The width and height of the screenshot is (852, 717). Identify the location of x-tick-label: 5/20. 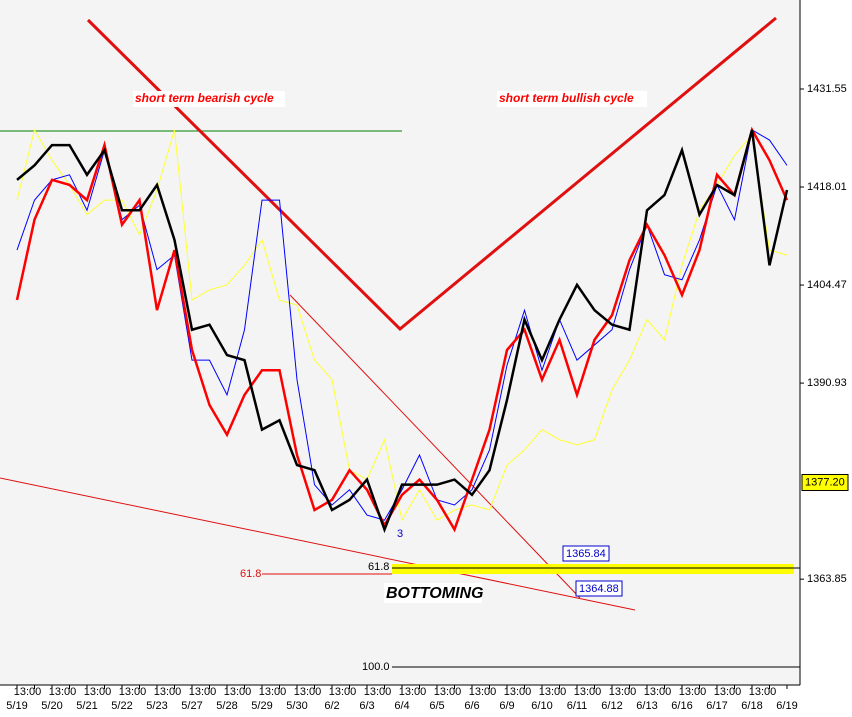
(51, 706).